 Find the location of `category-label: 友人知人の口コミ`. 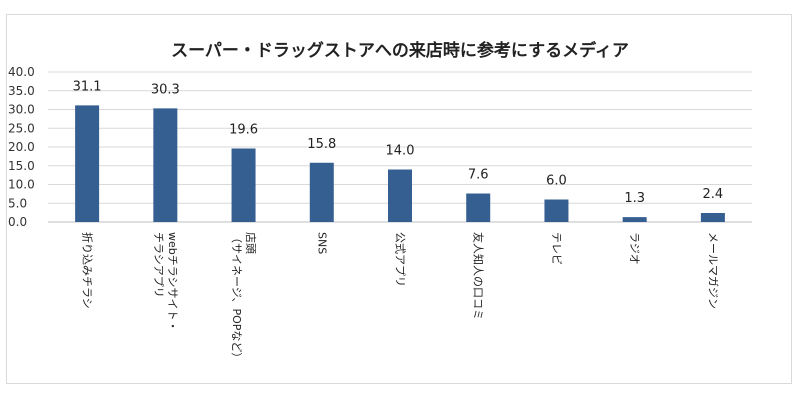

category-label: 友人知人の口コミ is located at coordinates (479, 276).